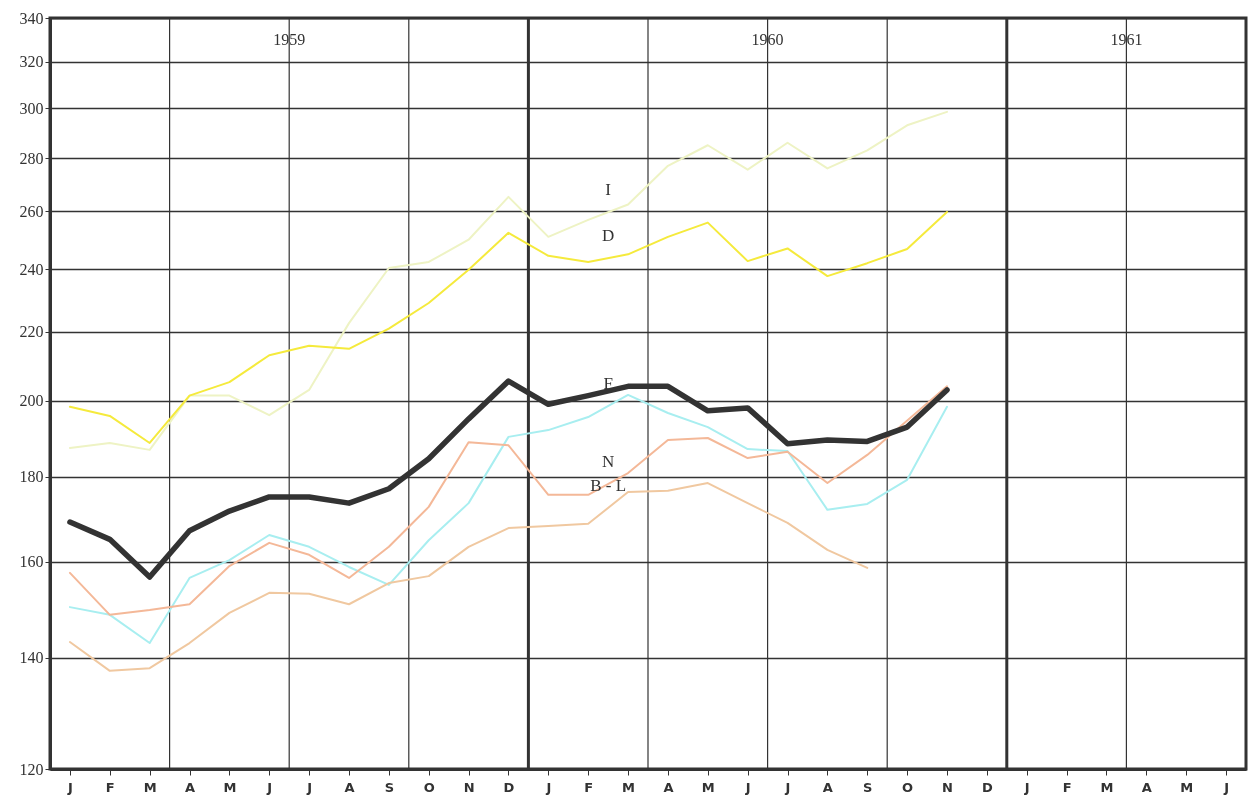  What do you see at coordinates (31, 658) in the screenshot?
I see `y-tick-label: 140` at bounding box center [31, 658].